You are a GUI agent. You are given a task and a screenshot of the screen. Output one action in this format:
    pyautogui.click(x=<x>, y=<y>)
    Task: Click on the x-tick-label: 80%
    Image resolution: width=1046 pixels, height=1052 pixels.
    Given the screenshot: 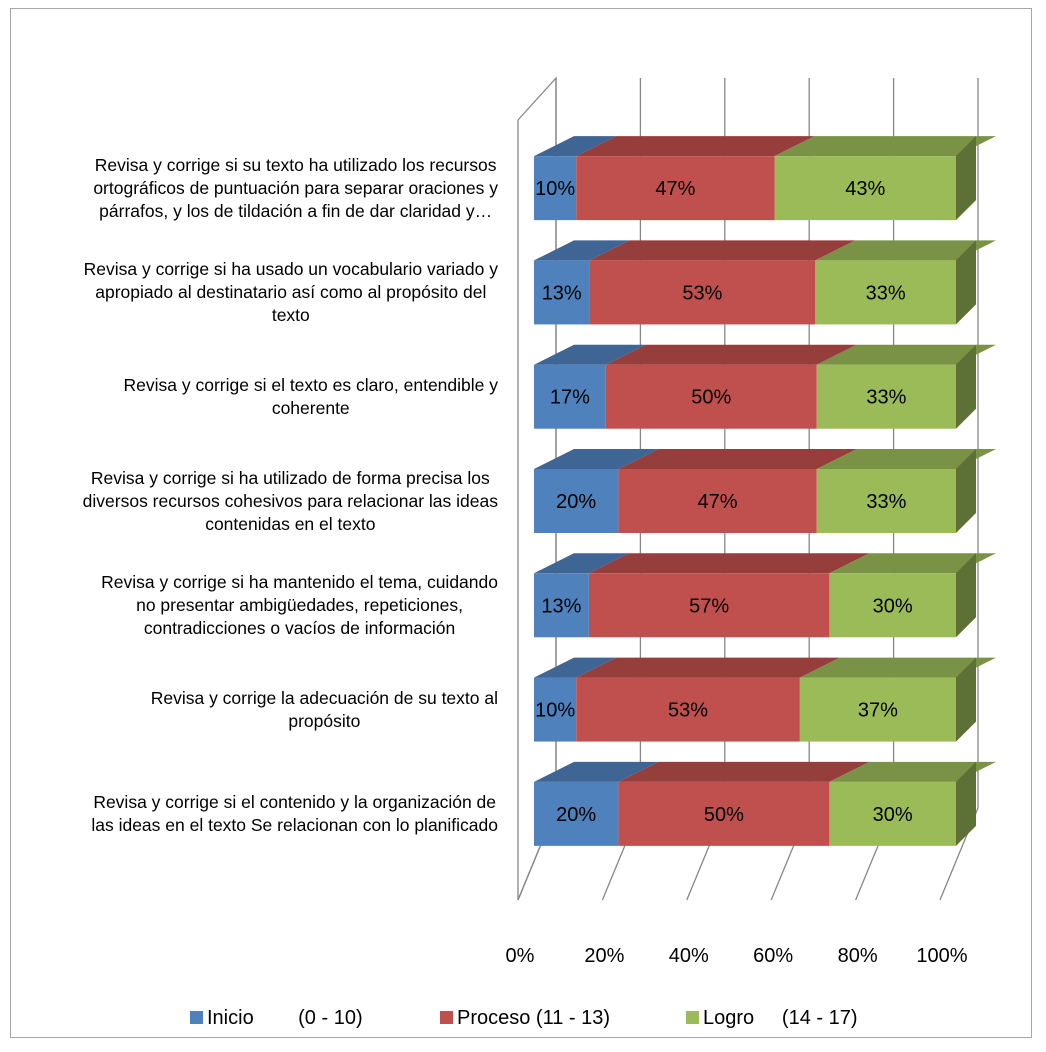 What is the action you would take?
    pyautogui.click(x=858, y=956)
    